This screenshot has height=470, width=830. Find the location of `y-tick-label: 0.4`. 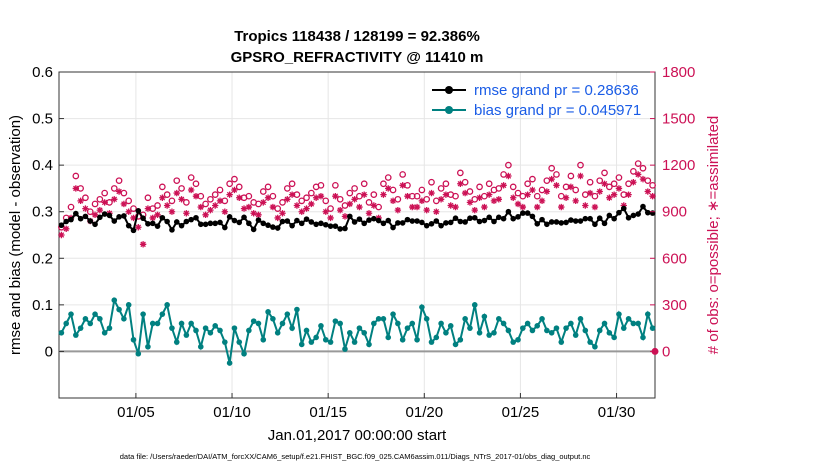

y-tick-label: 0.4 is located at coordinates (42, 165).